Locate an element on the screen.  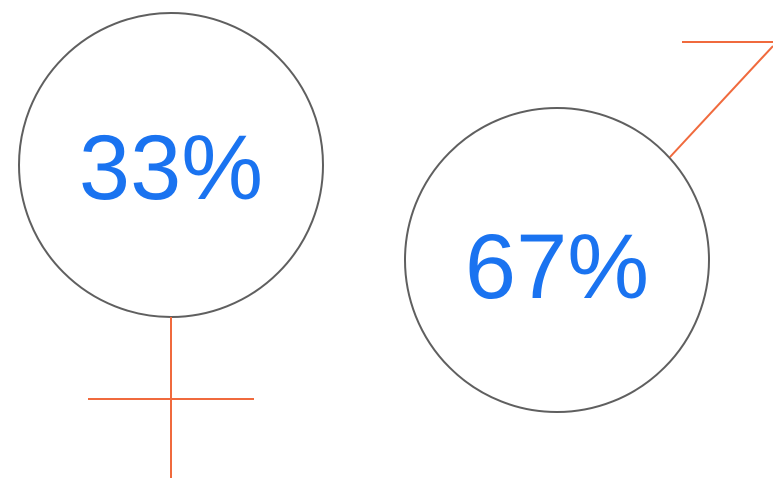
female-percent-label: 33% is located at coordinates (171, 168).